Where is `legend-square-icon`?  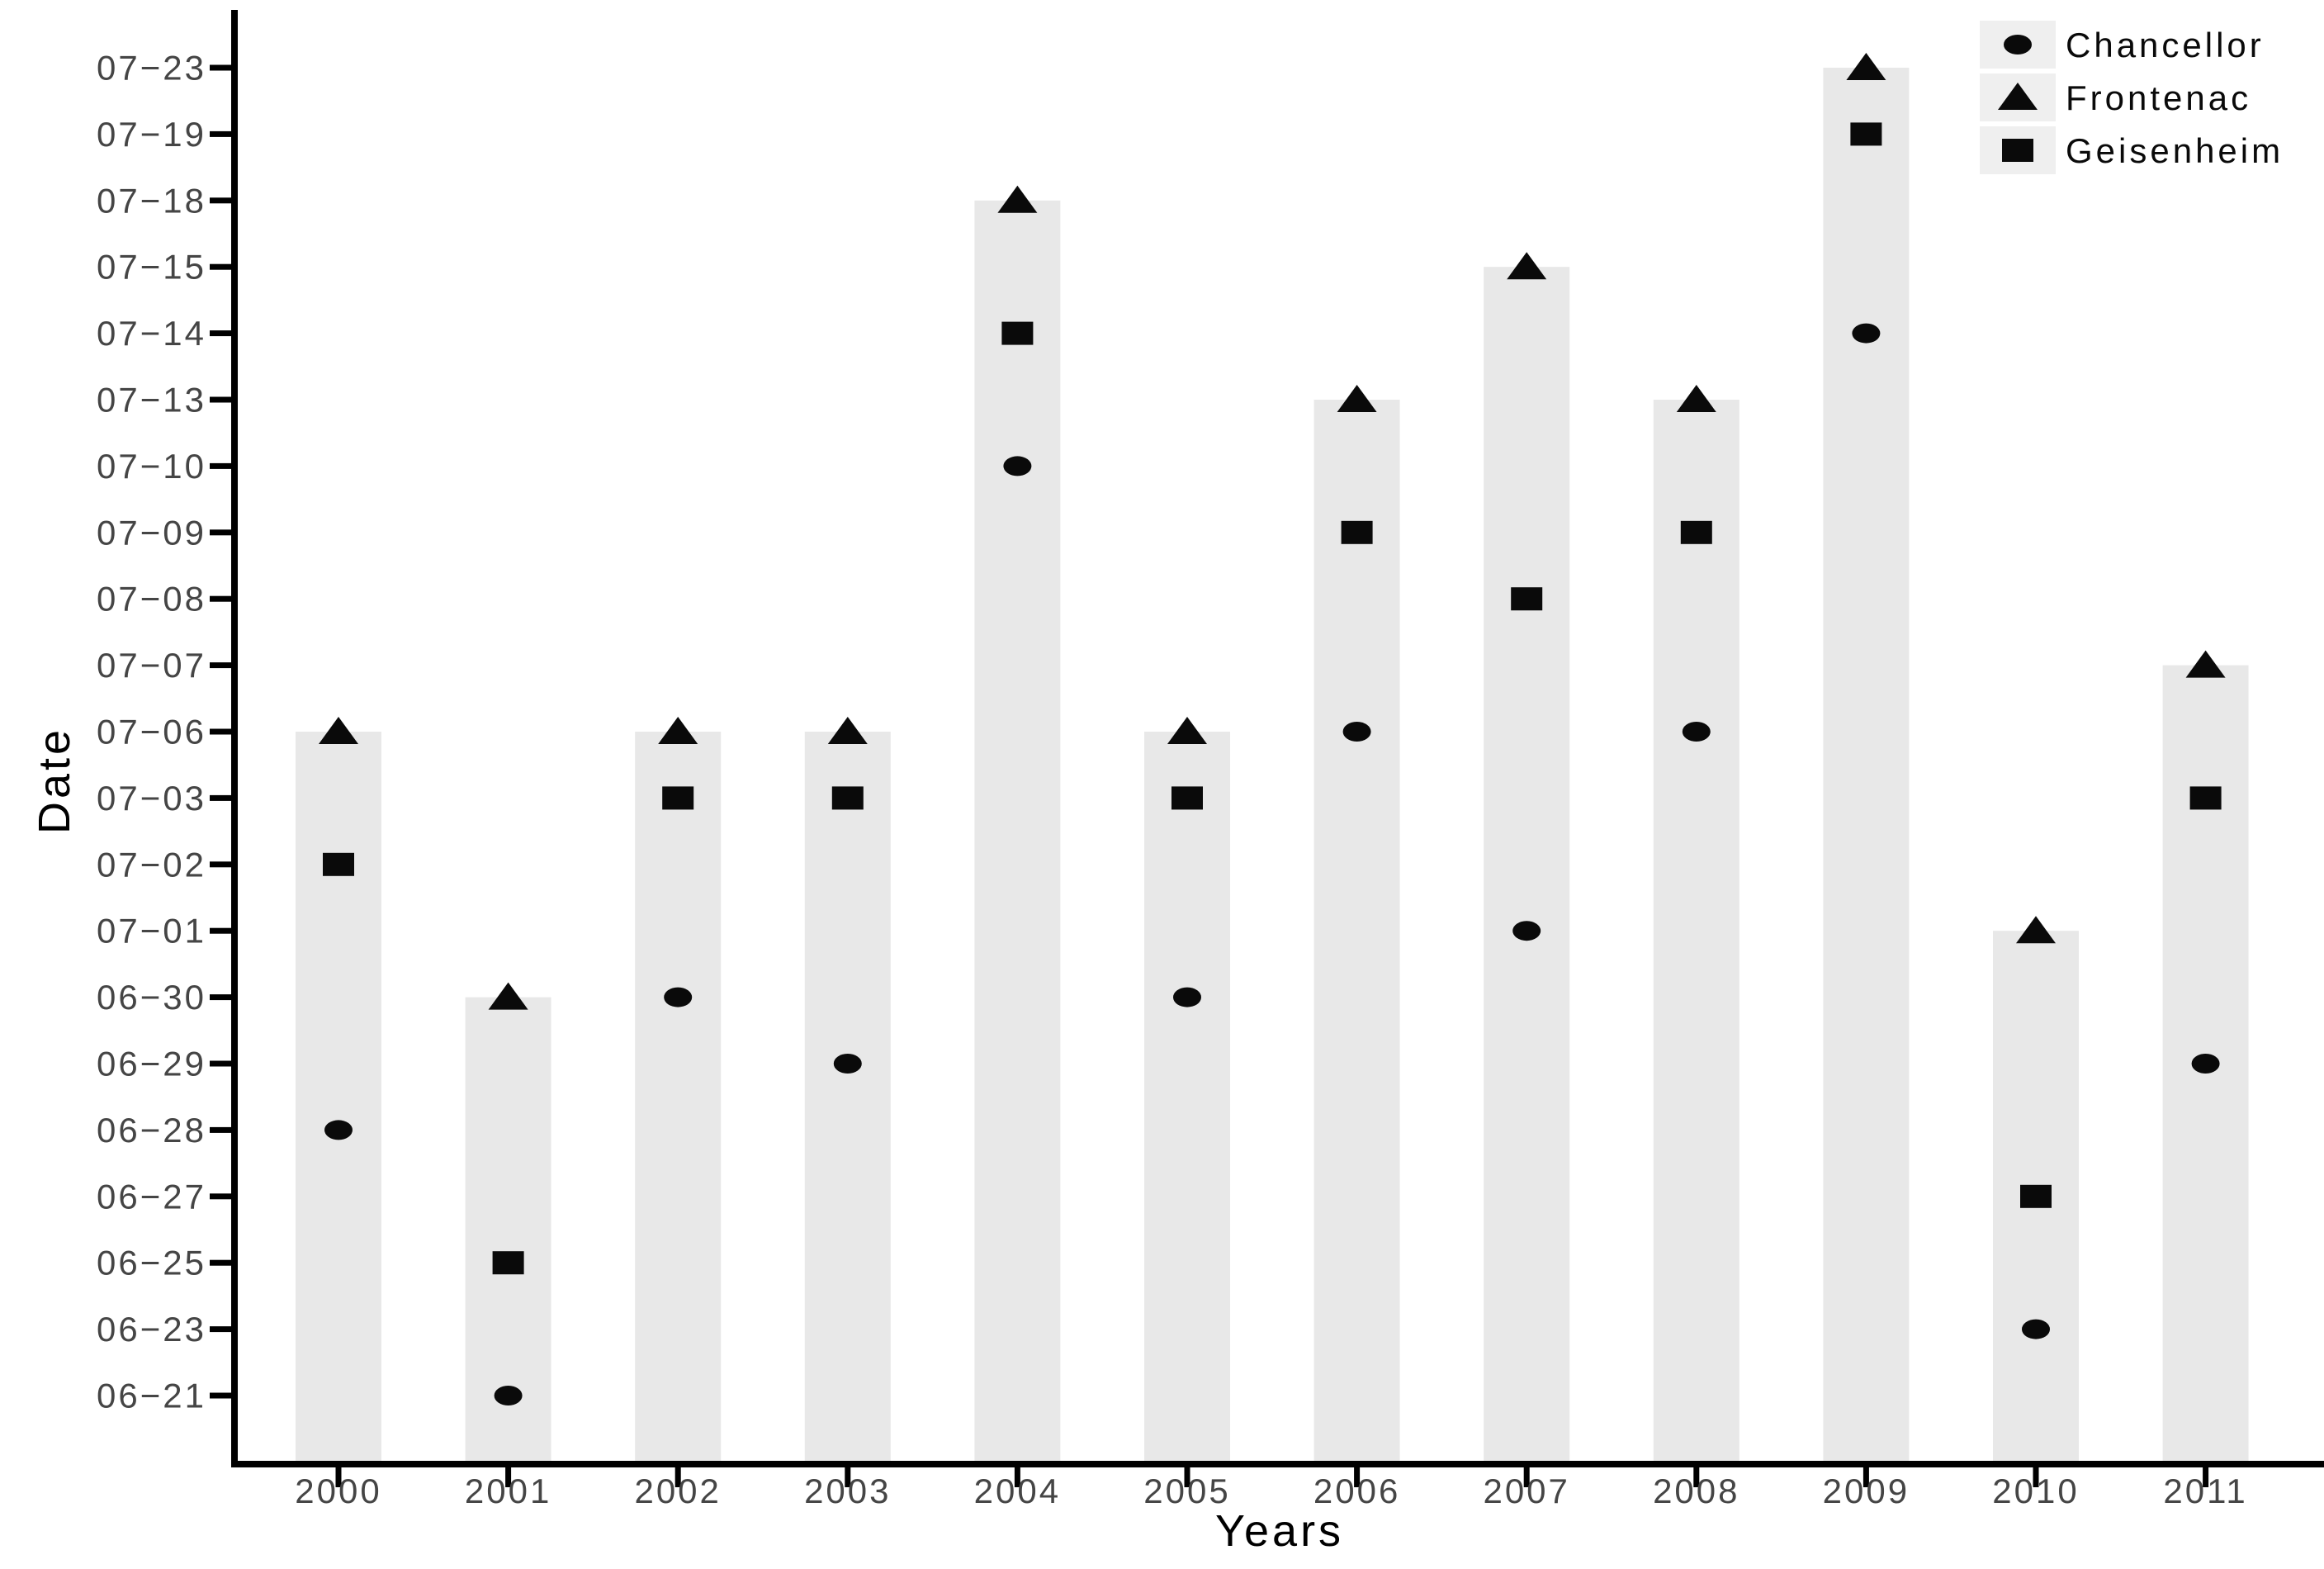
legend-square-icon is located at coordinates (2018, 150).